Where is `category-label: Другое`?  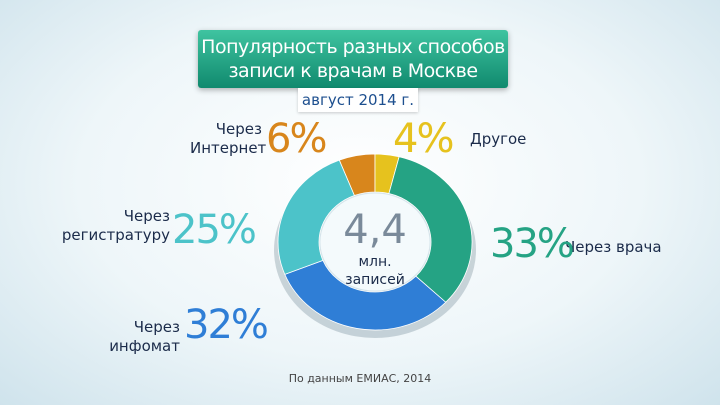 category-label: Другое is located at coordinates (498, 139).